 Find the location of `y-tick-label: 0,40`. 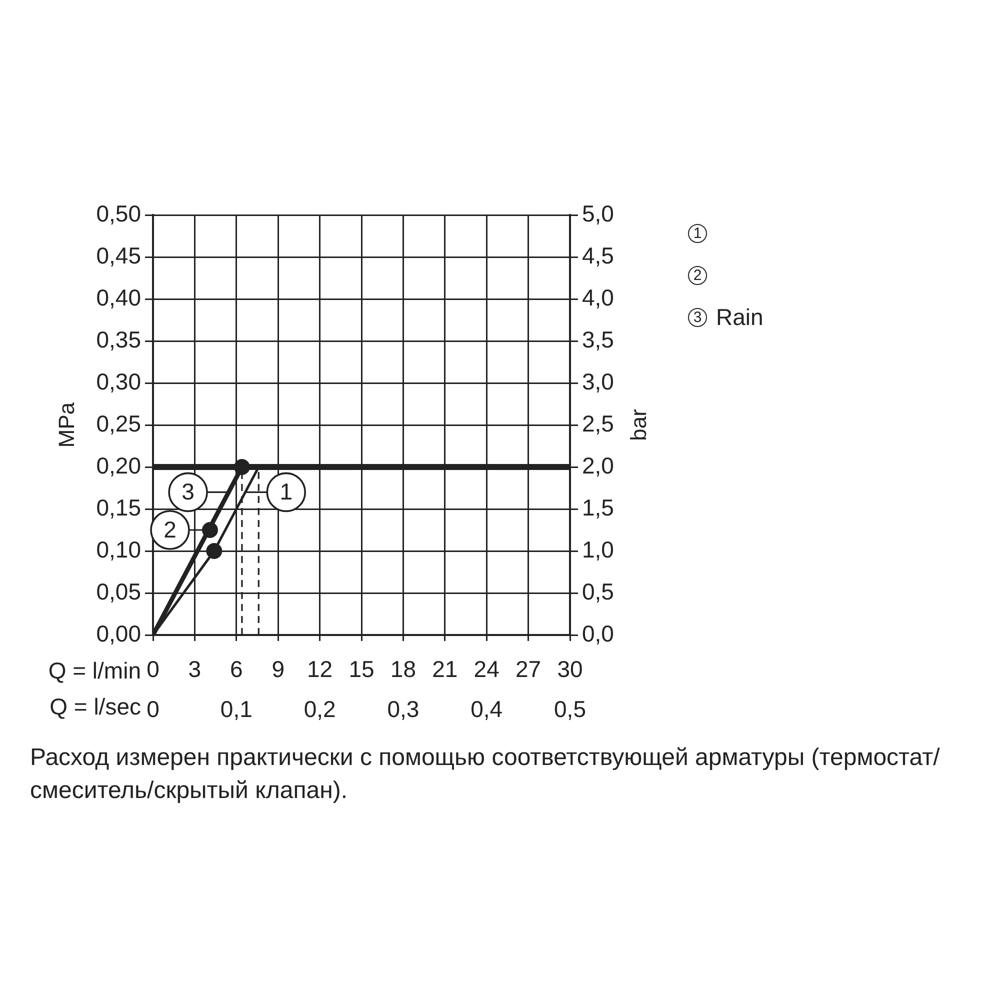

y-tick-label: 0,40 is located at coordinates (118, 297).